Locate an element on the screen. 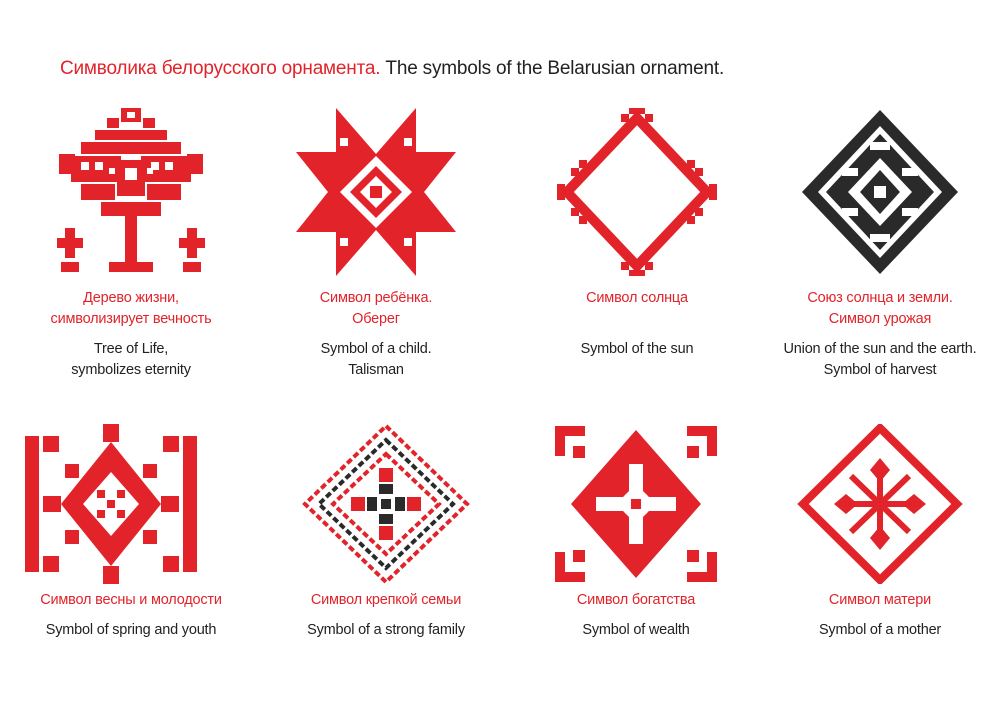 This screenshot has width=1006, height=708. caption-ru: Символ матери is located at coordinates (880, 600).